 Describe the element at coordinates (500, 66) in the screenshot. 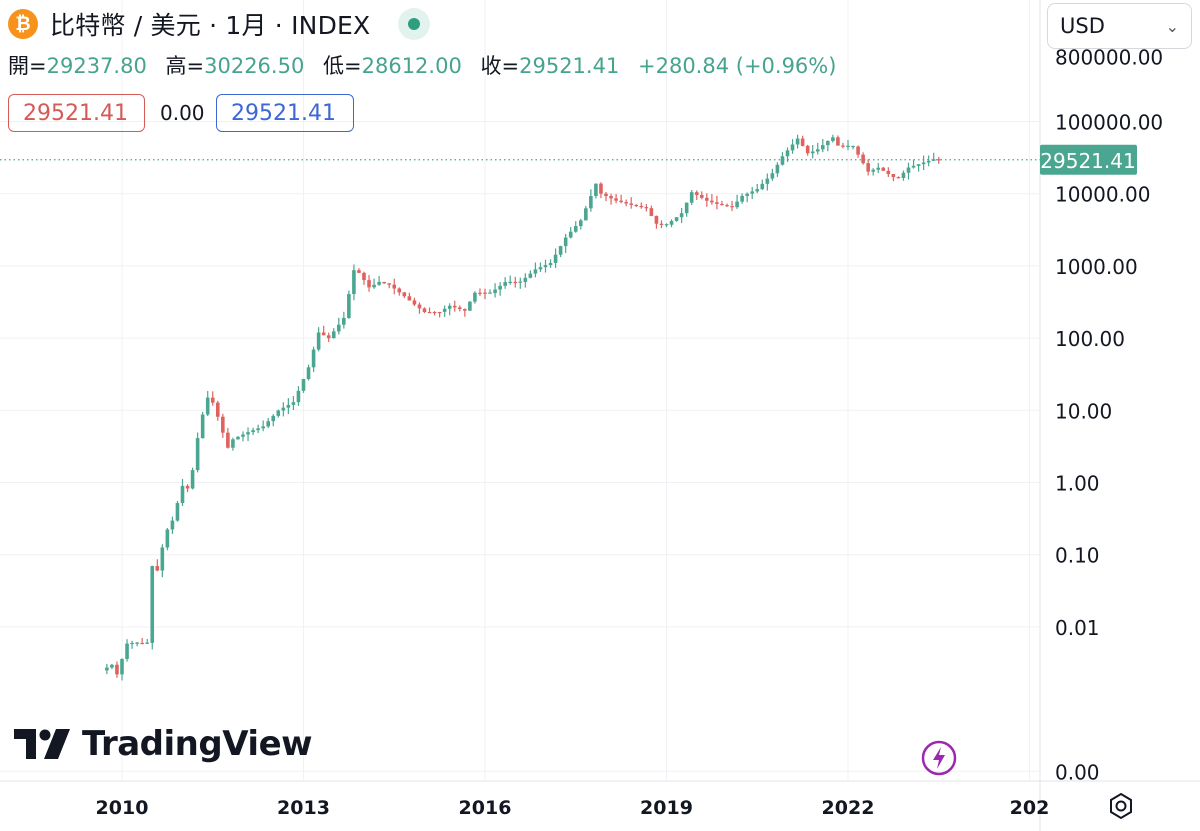

I see `close-label: 收=` at that location.